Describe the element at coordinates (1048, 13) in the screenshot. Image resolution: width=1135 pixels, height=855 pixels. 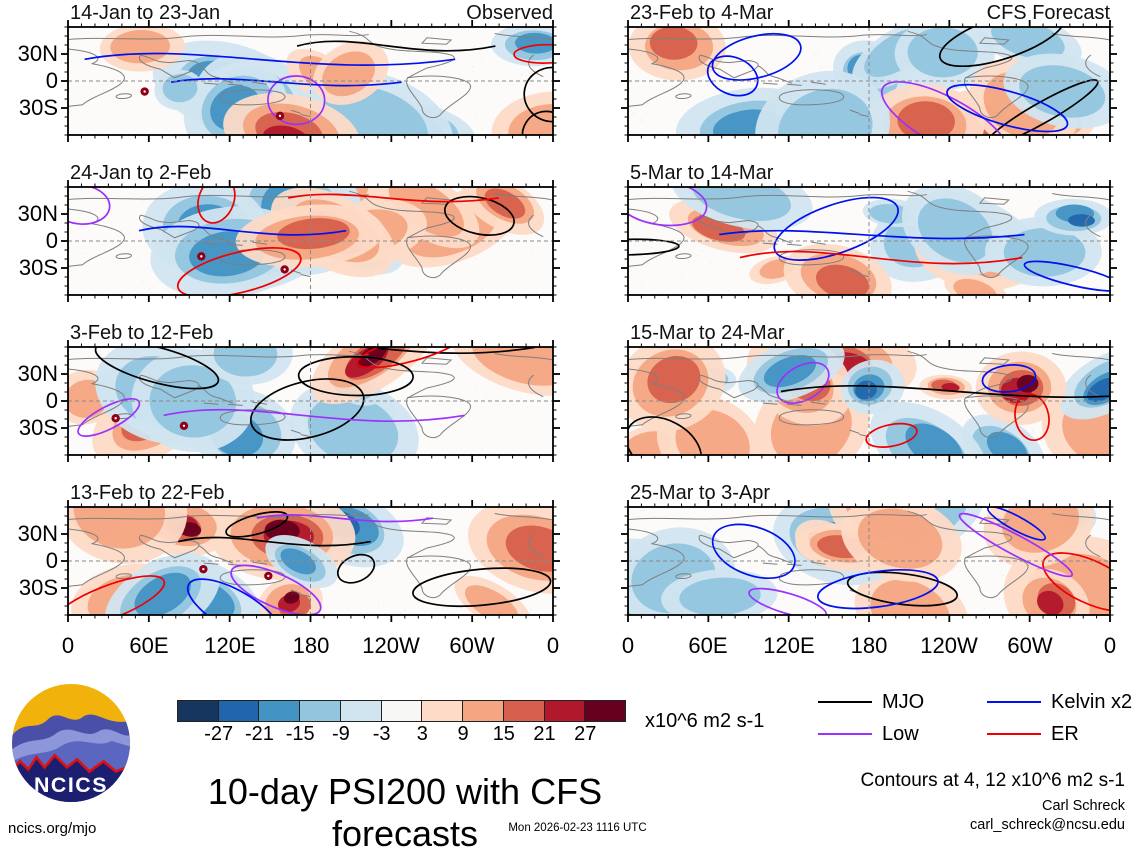
I see `panel-corner-forecast: CFS Forecast` at that location.